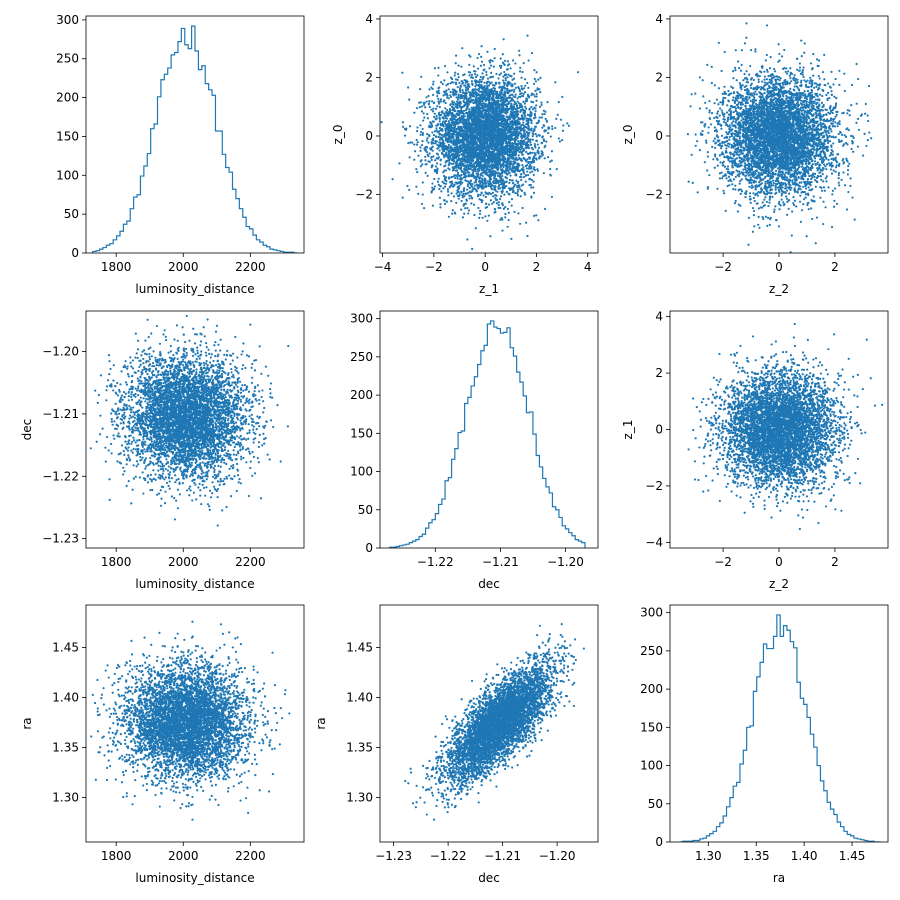  Describe the element at coordinates (250, 267) in the screenshot. I see `x-tick-label: 2200` at that location.